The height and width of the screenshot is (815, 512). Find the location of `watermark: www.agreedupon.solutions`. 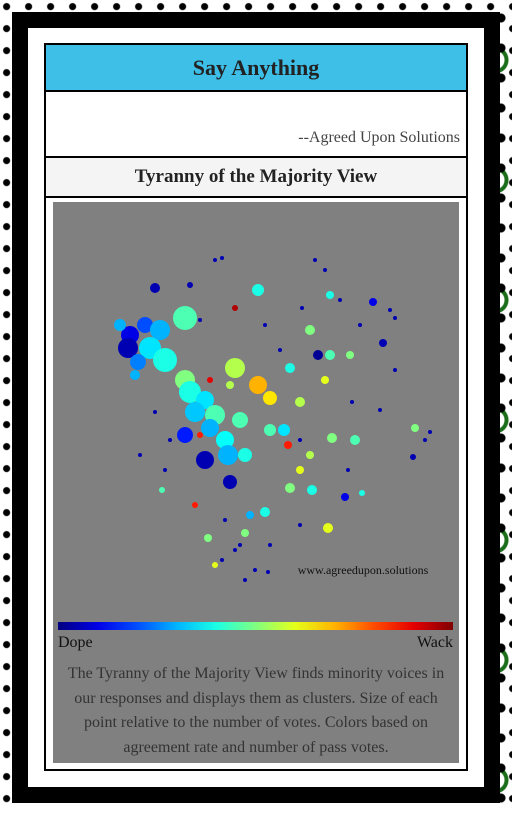

watermark: www.agreedupon.solutions is located at coordinates (363, 570).